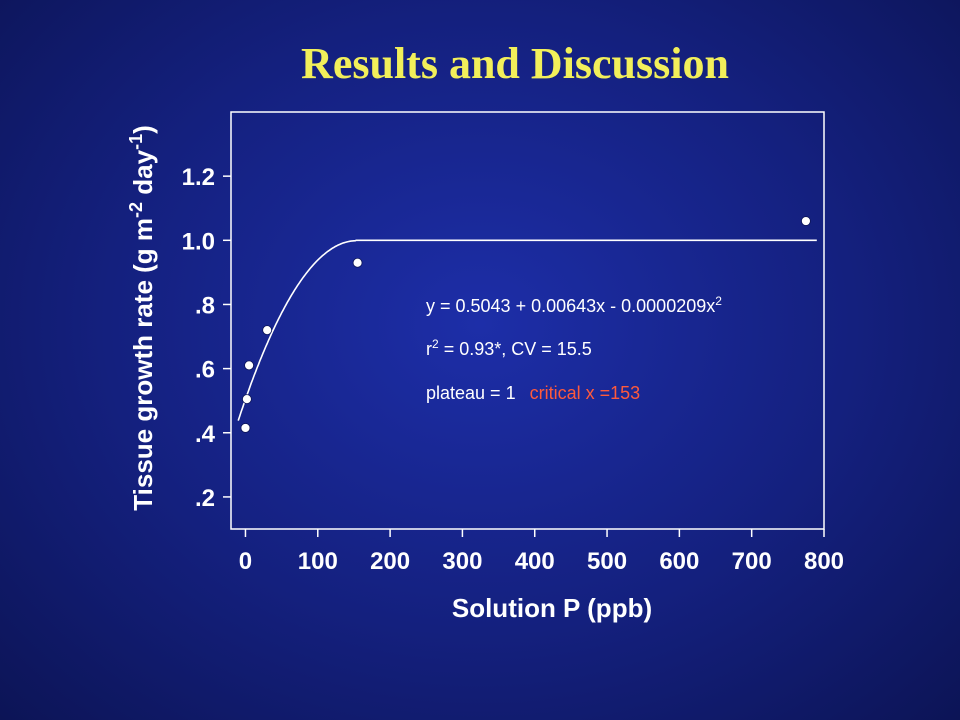  What do you see at coordinates (143, 175) in the screenshot?
I see `y-label-mid: day` at bounding box center [143, 175].